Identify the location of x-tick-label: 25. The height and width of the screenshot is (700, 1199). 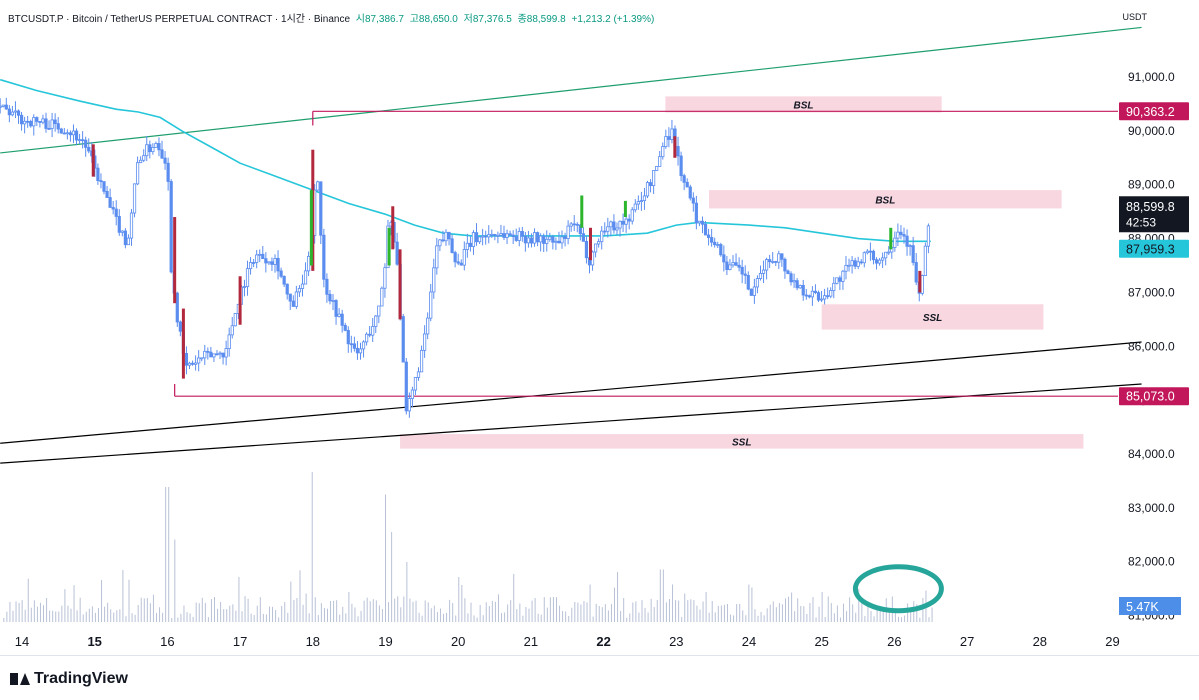
(821, 641).